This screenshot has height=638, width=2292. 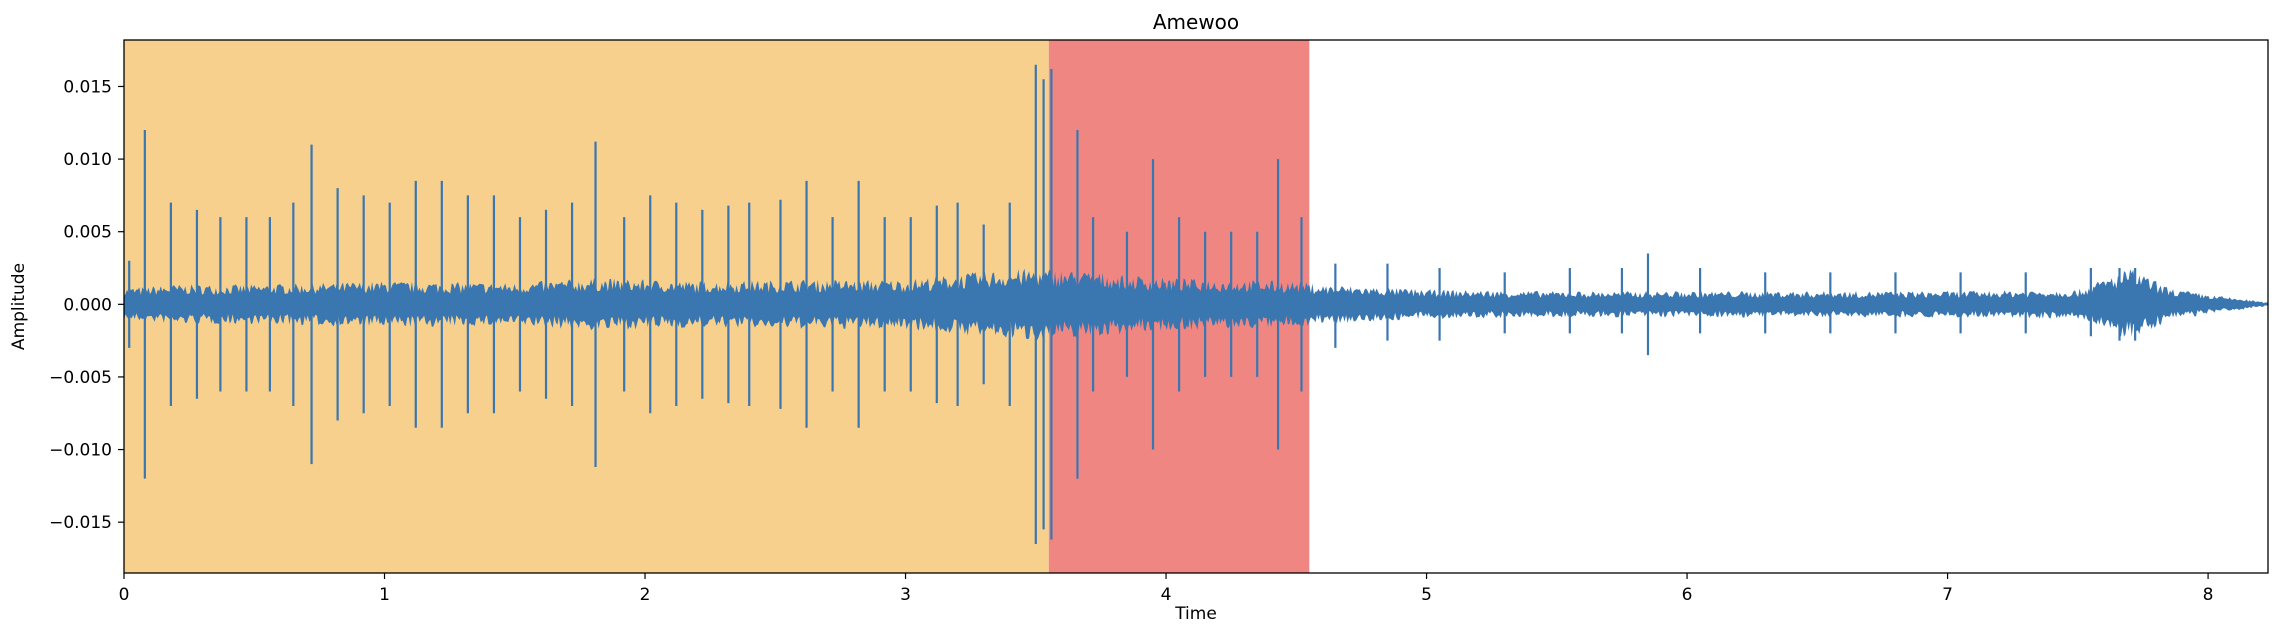 I want to click on x-tick-label: 0, so click(x=124, y=595).